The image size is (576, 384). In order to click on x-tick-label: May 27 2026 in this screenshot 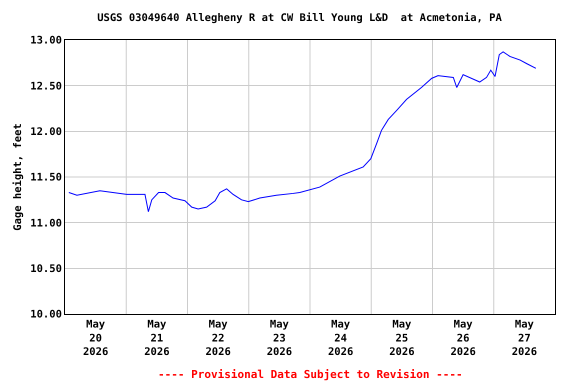, I will do `click(525, 338)`.